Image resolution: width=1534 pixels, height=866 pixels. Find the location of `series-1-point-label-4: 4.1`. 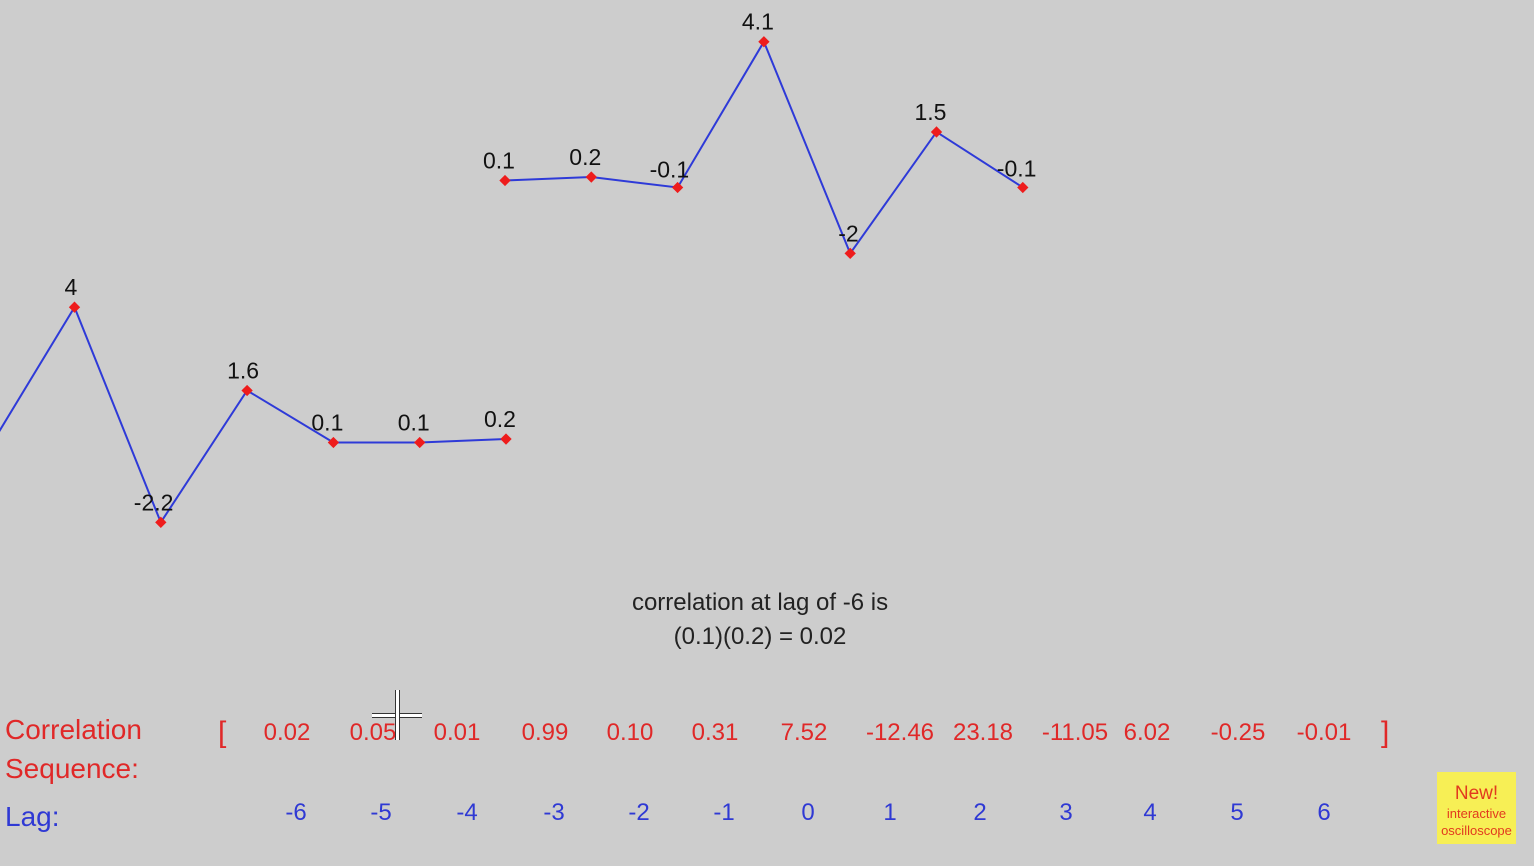

series-1-point-label-4: 4.1 is located at coordinates (758, 22).